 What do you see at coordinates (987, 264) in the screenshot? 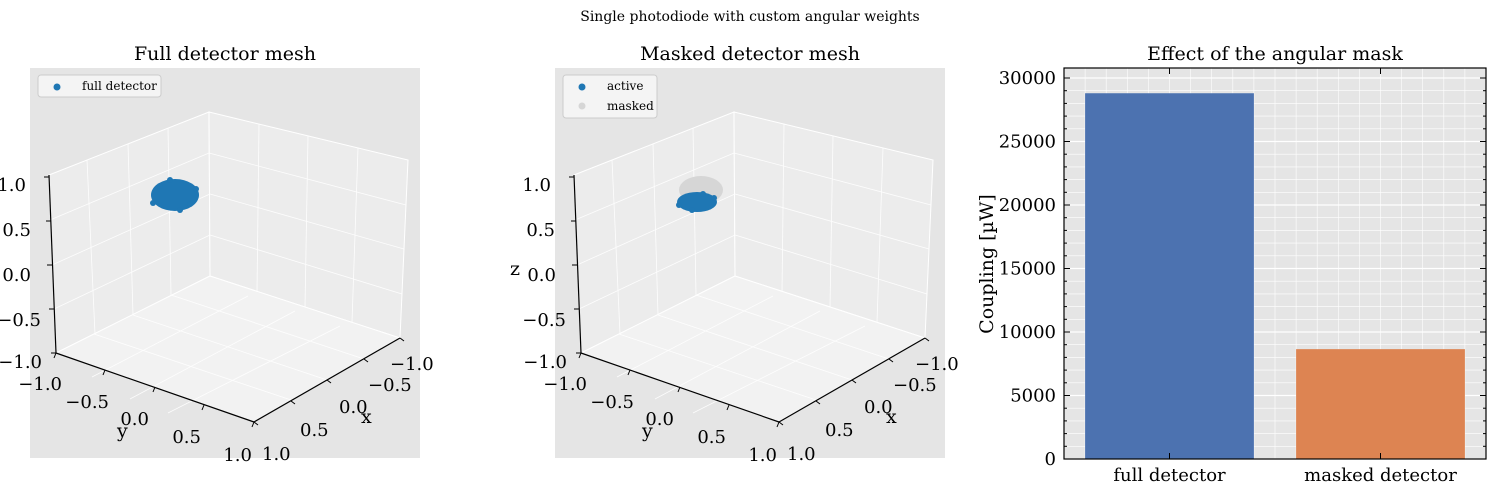
I see `bar-y-axis-label: Coupling [µW]` at bounding box center [987, 264].